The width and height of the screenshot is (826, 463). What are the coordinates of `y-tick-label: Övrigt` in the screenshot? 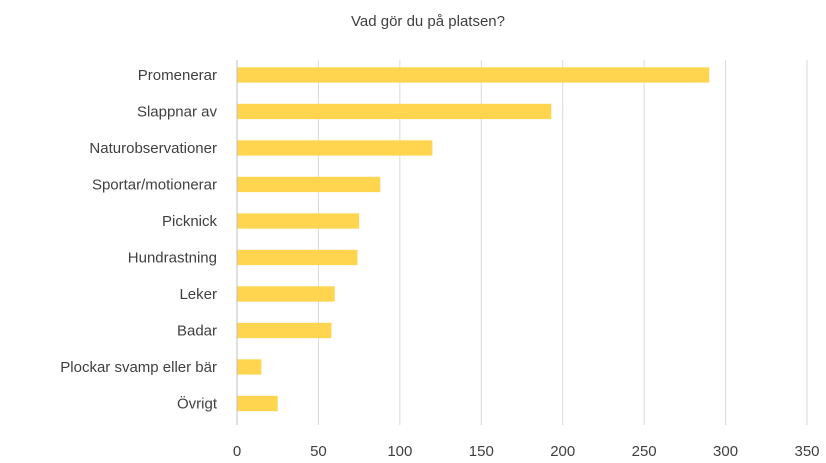 It's located at (197, 404).